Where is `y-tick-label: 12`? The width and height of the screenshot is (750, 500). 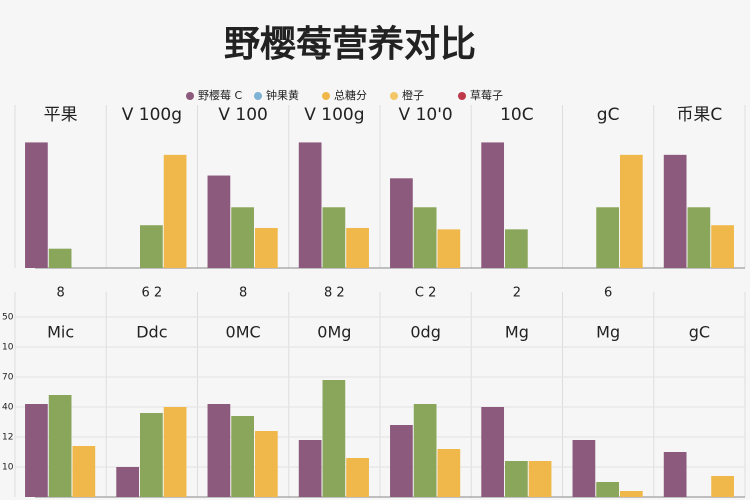
y-tick-label: 12 is located at coordinates (7, 438).